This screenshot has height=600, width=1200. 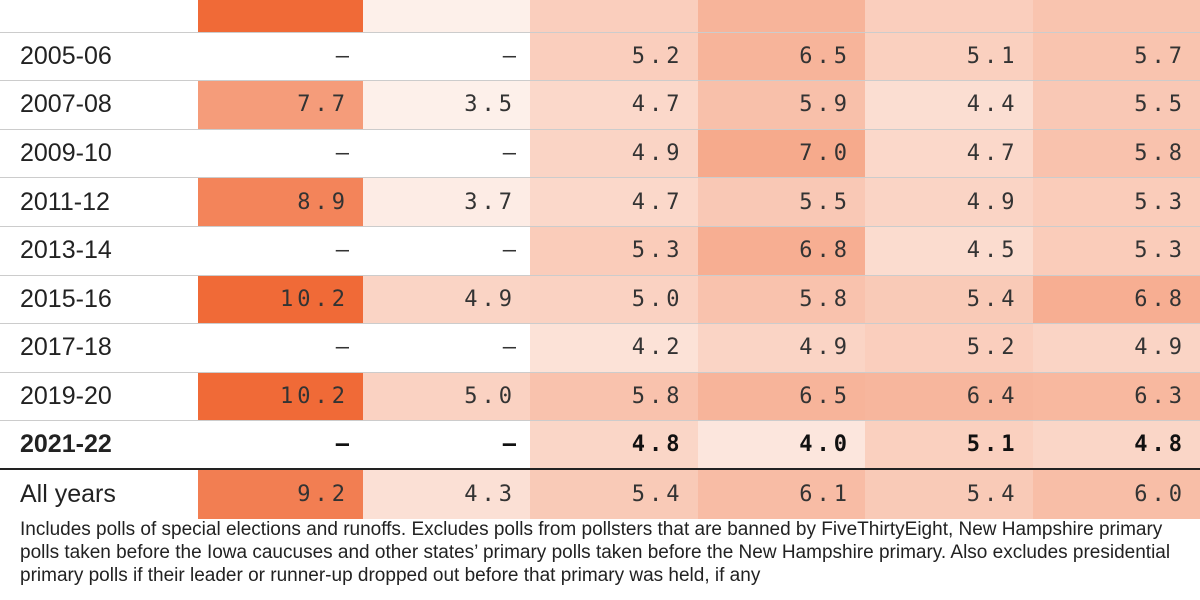 I want to click on table-cell: 6.0, so click(x=1116, y=494).